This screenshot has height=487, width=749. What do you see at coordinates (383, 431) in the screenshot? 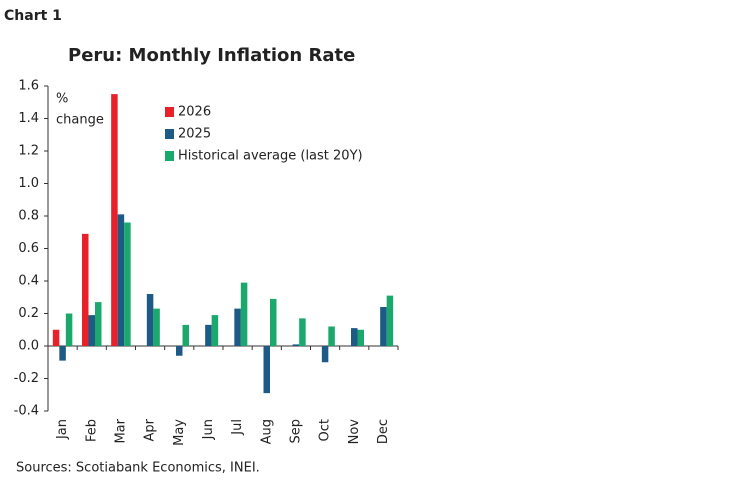
I see `x-tick-label: Dec` at bounding box center [383, 431].